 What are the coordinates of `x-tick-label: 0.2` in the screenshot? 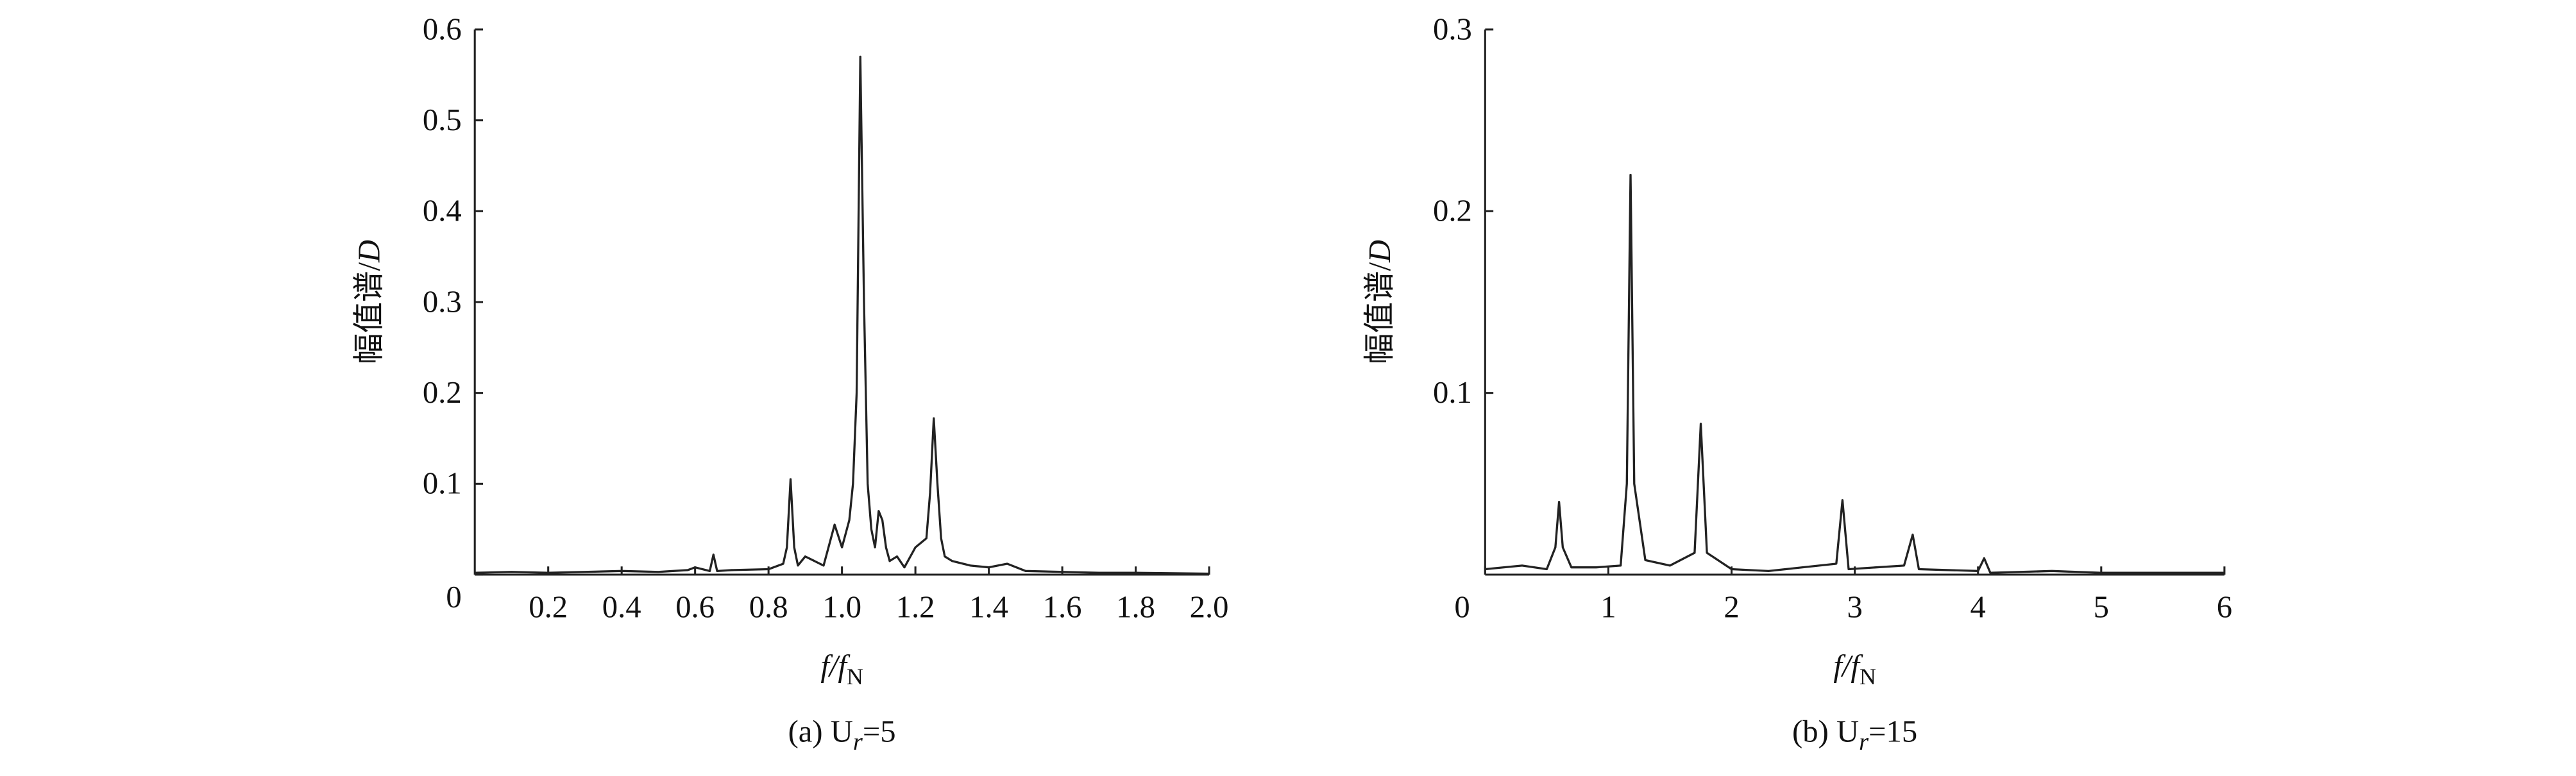 It's located at (548, 606).